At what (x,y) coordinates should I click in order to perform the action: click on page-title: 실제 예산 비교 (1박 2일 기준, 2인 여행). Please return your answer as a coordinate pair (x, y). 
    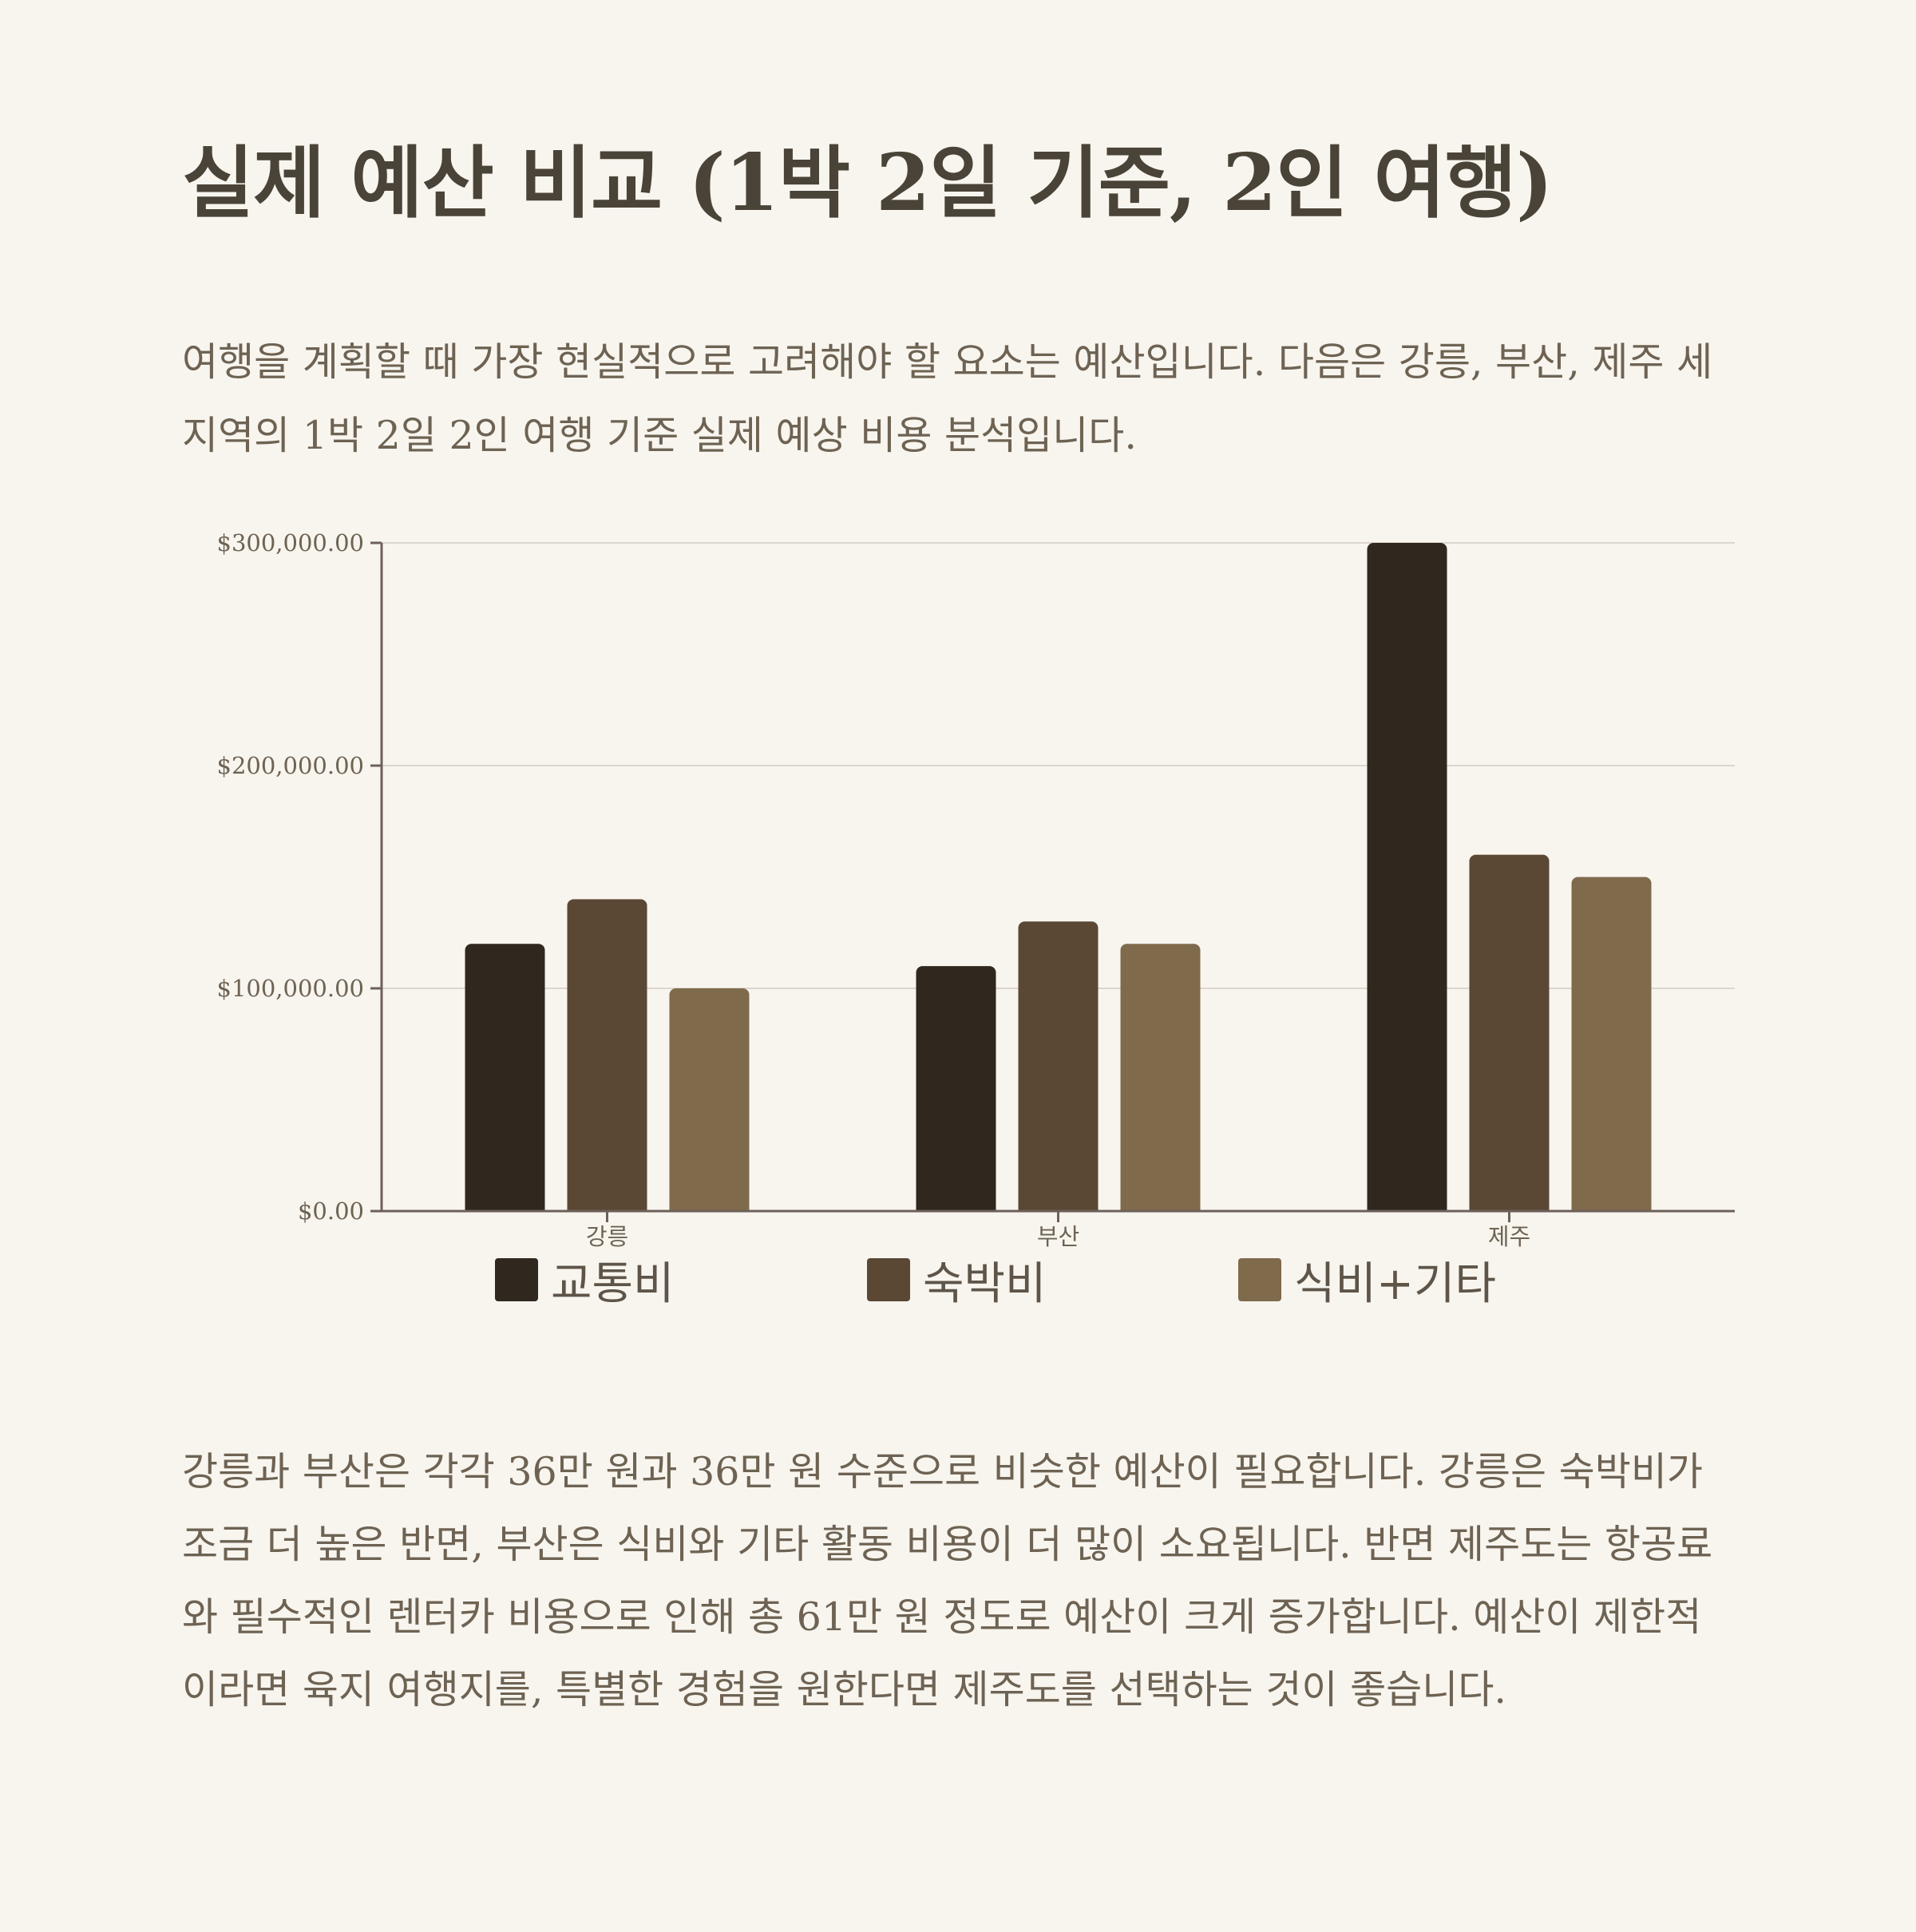
    Looking at the image, I should click on (867, 183).